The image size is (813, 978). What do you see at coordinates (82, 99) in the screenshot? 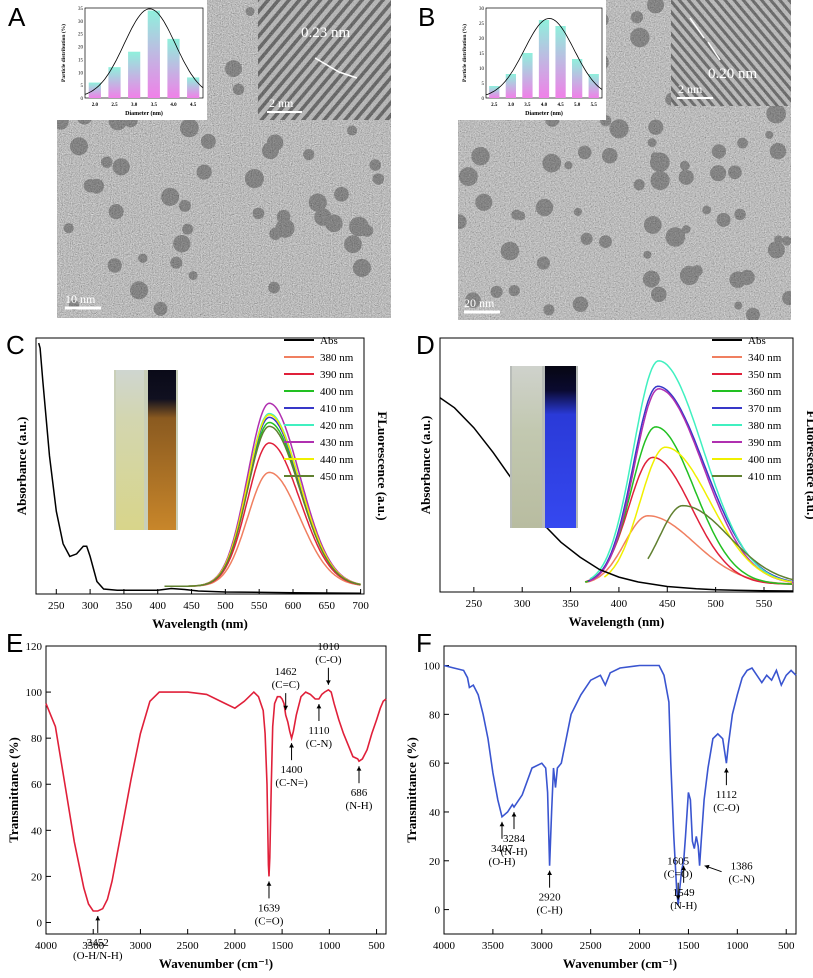
I see `hist-a-ytick: 0` at bounding box center [82, 99].